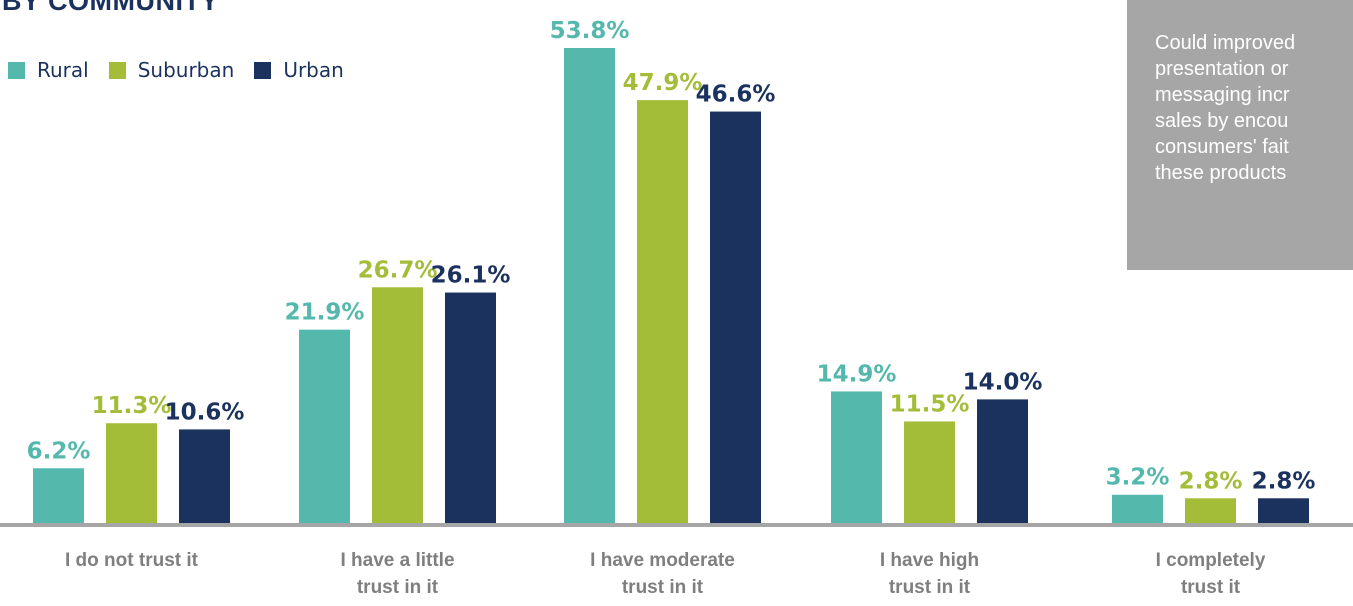 The height and width of the screenshot is (606, 1353). I want to click on data-label-rural-4: 14.9%, so click(857, 374).